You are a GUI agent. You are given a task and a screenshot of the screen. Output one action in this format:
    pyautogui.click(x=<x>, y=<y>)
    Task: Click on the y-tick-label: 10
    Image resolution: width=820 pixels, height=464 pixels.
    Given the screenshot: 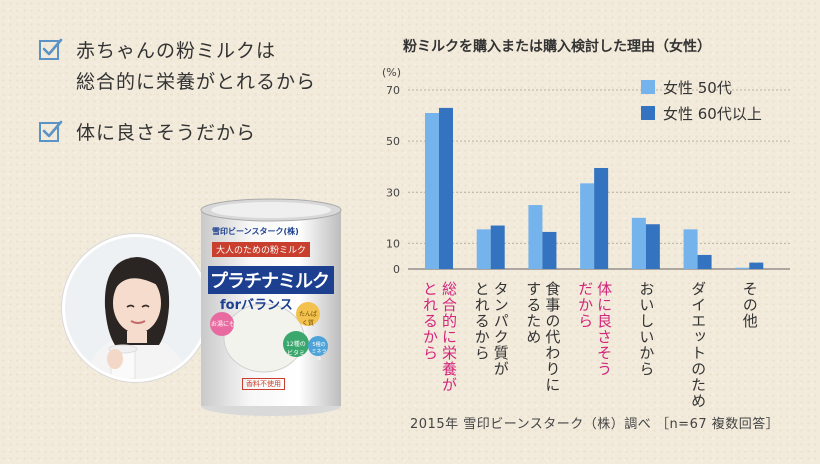 What is the action you would take?
    pyautogui.click(x=393, y=243)
    